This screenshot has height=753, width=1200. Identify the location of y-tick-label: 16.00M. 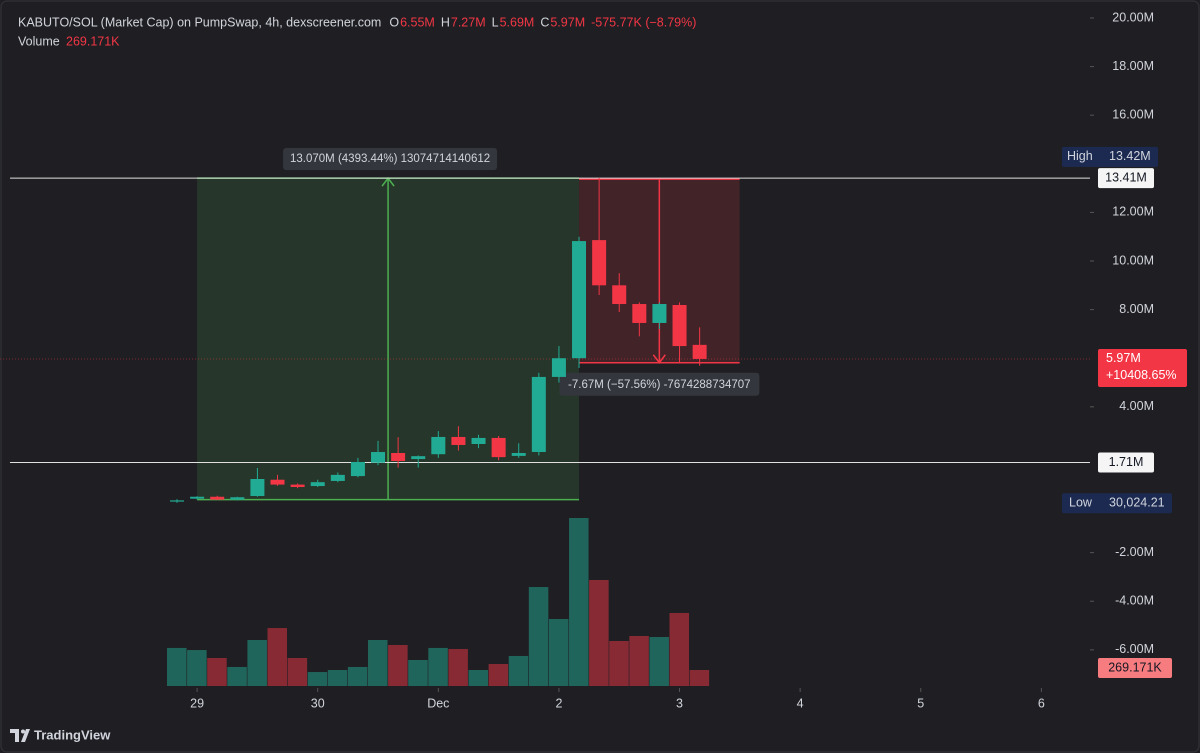
(1133, 114).